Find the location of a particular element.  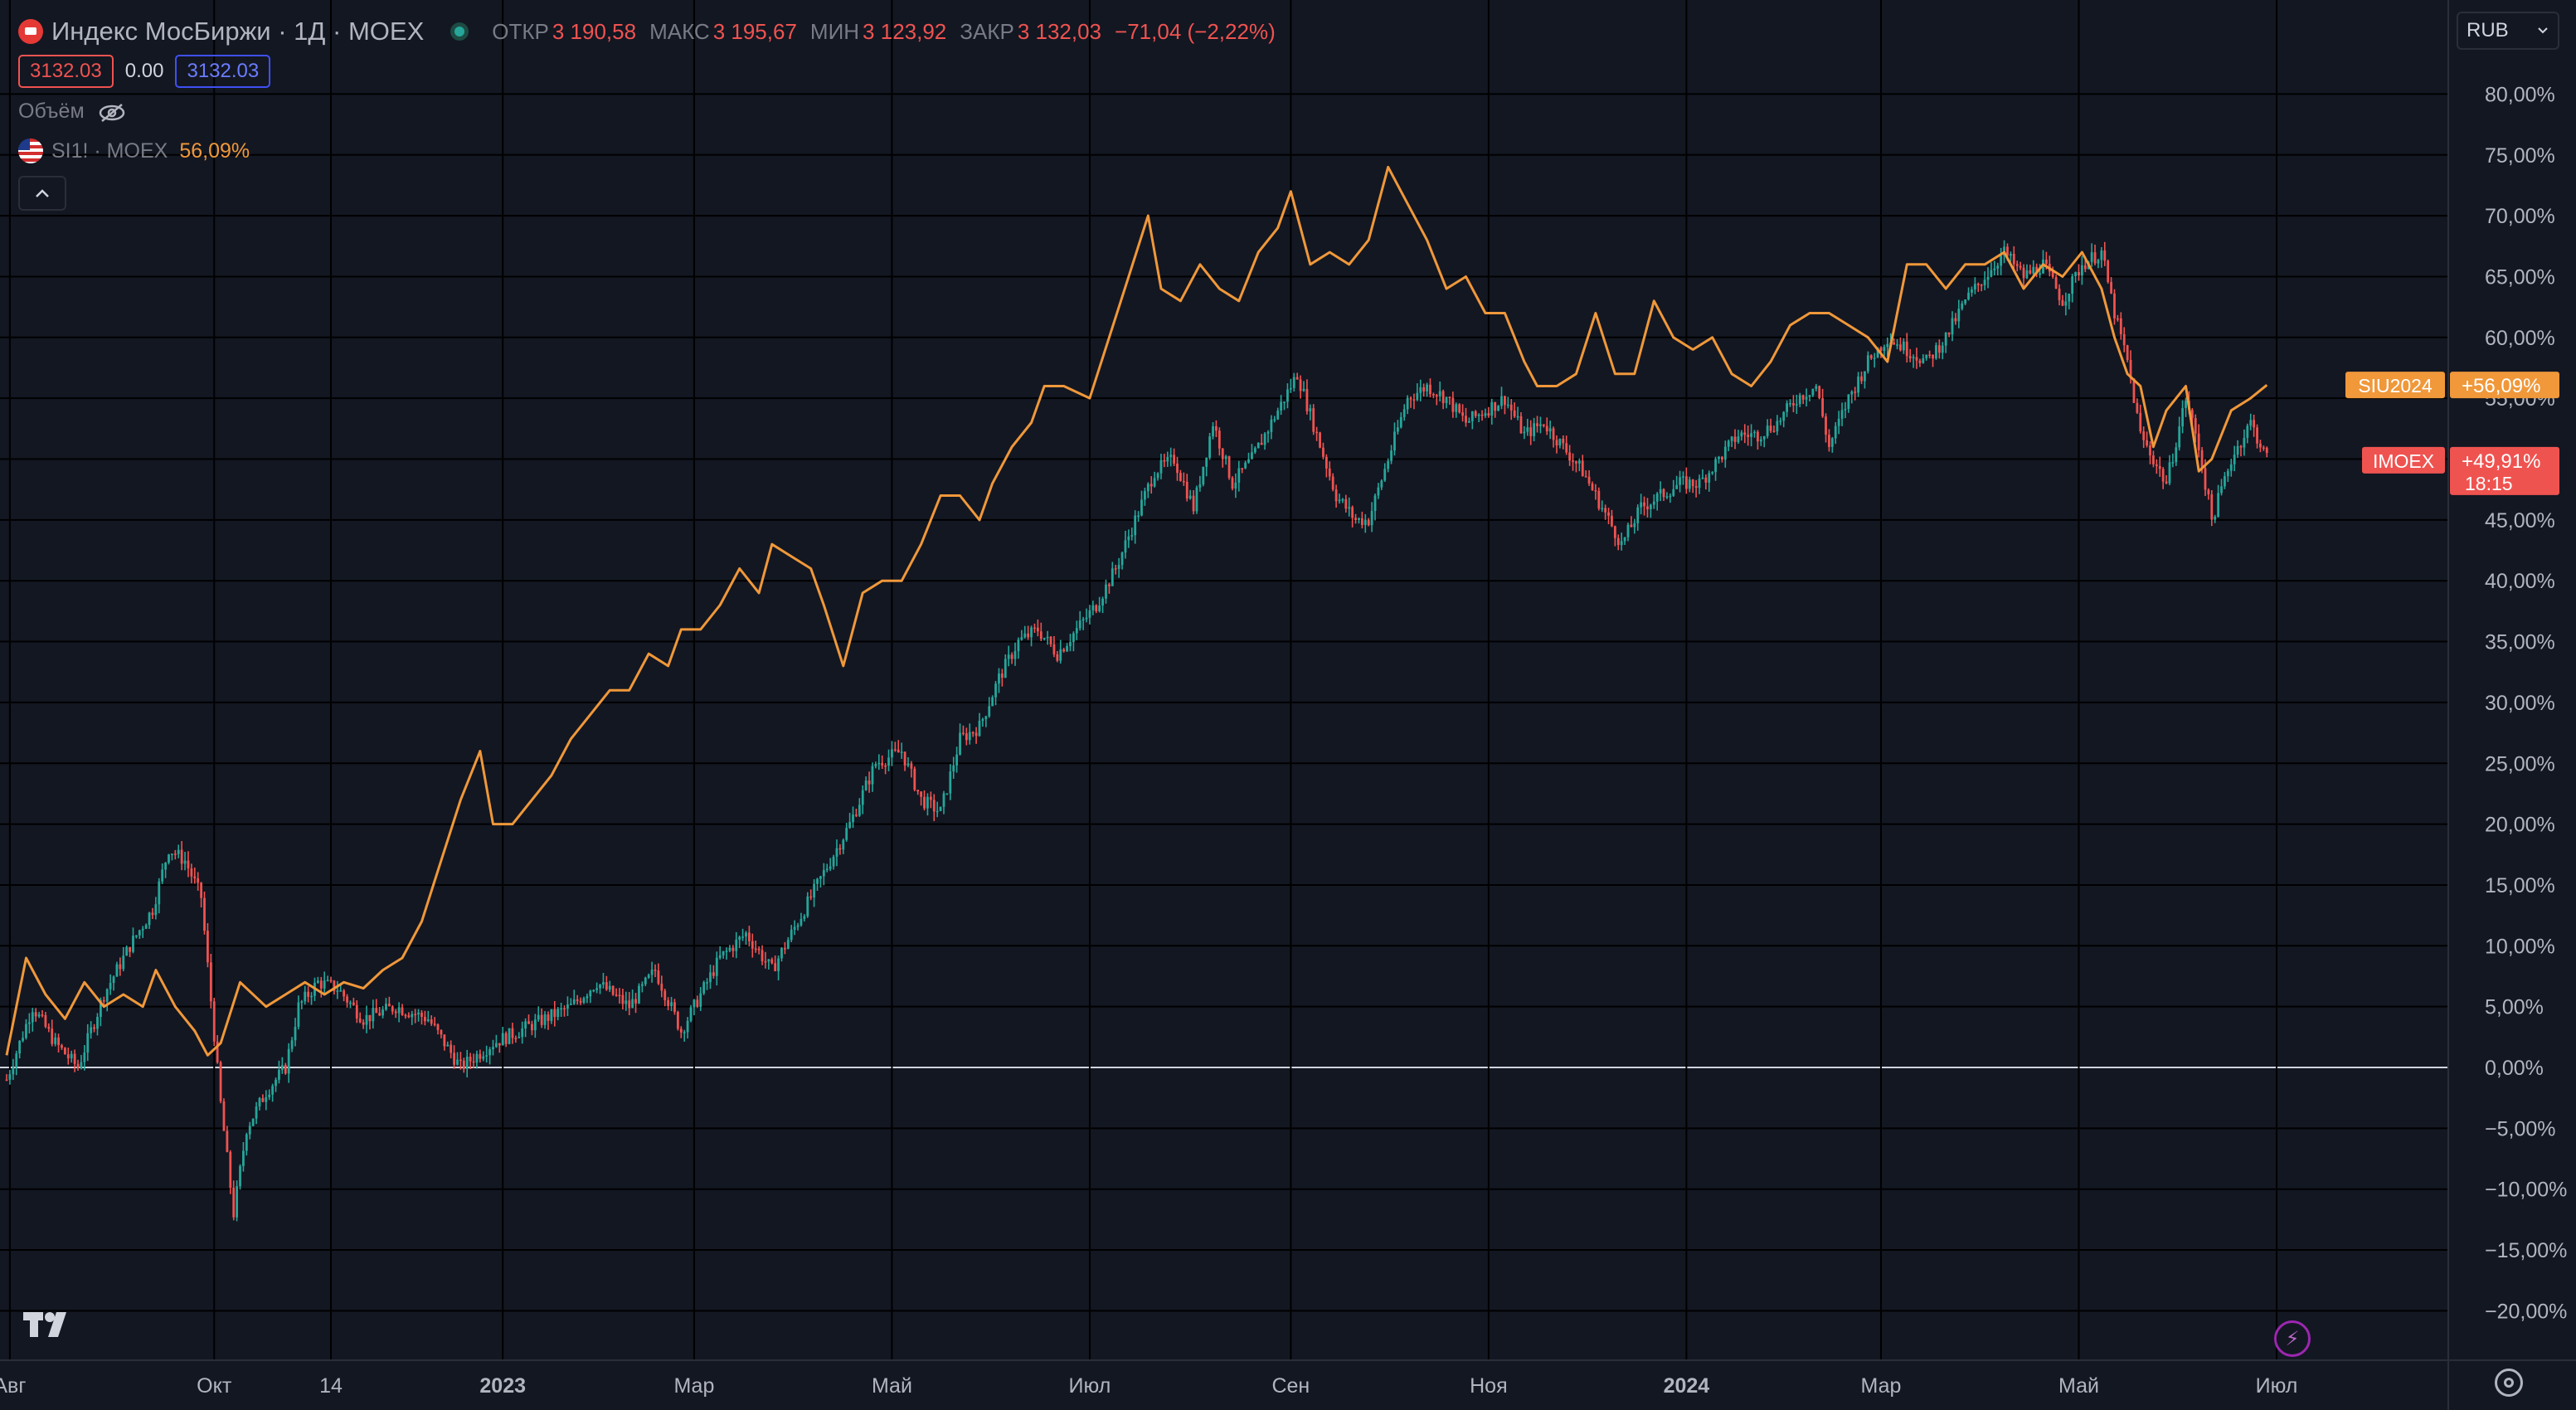

compare-symbol: SI1! · MOEX is located at coordinates (109, 151).